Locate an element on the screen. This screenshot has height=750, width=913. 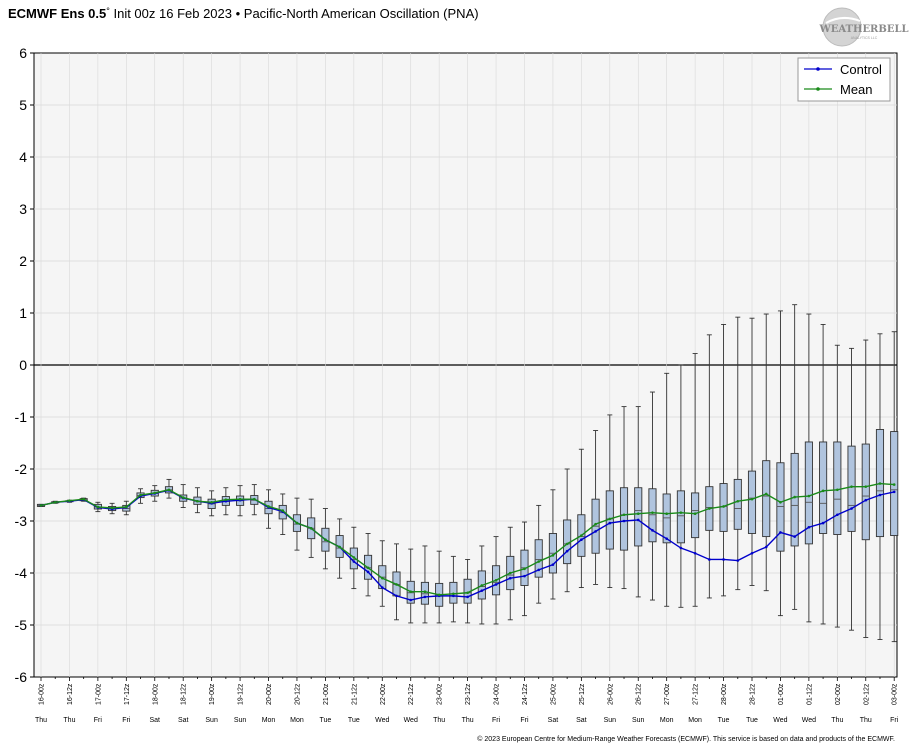
y-tick-label: 2 is located at coordinates (23, 261).